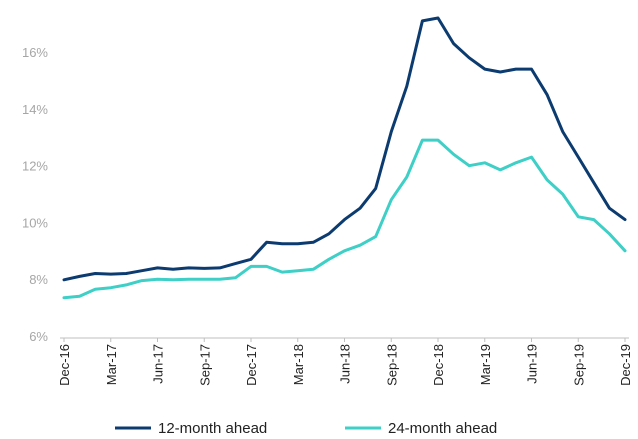  What do you see at coordinates (38, 336) in the screenshot?
I see `y-tick-label: 6%` at bounding box center [38, 336].